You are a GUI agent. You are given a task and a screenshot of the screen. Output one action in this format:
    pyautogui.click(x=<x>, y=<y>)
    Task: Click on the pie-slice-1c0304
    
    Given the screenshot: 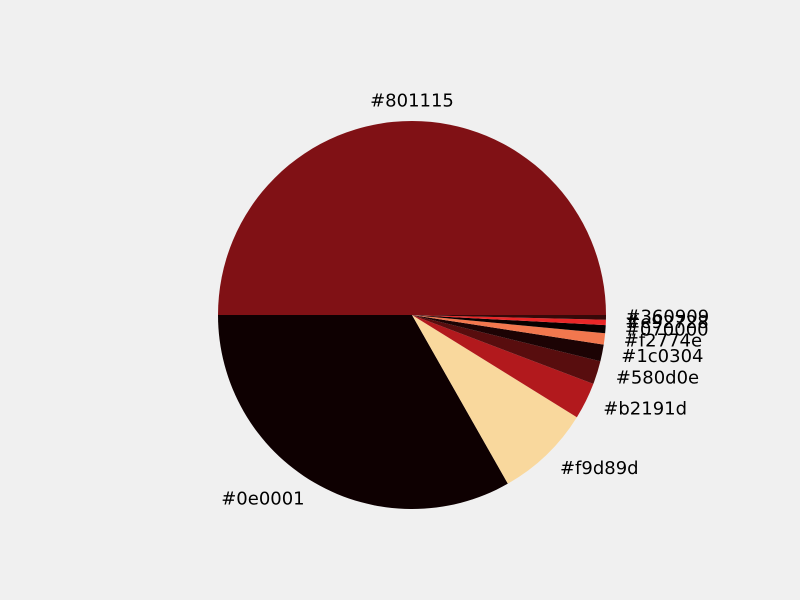 What is the action you would take?
    pyautogui.click(x=508, y=338)
    